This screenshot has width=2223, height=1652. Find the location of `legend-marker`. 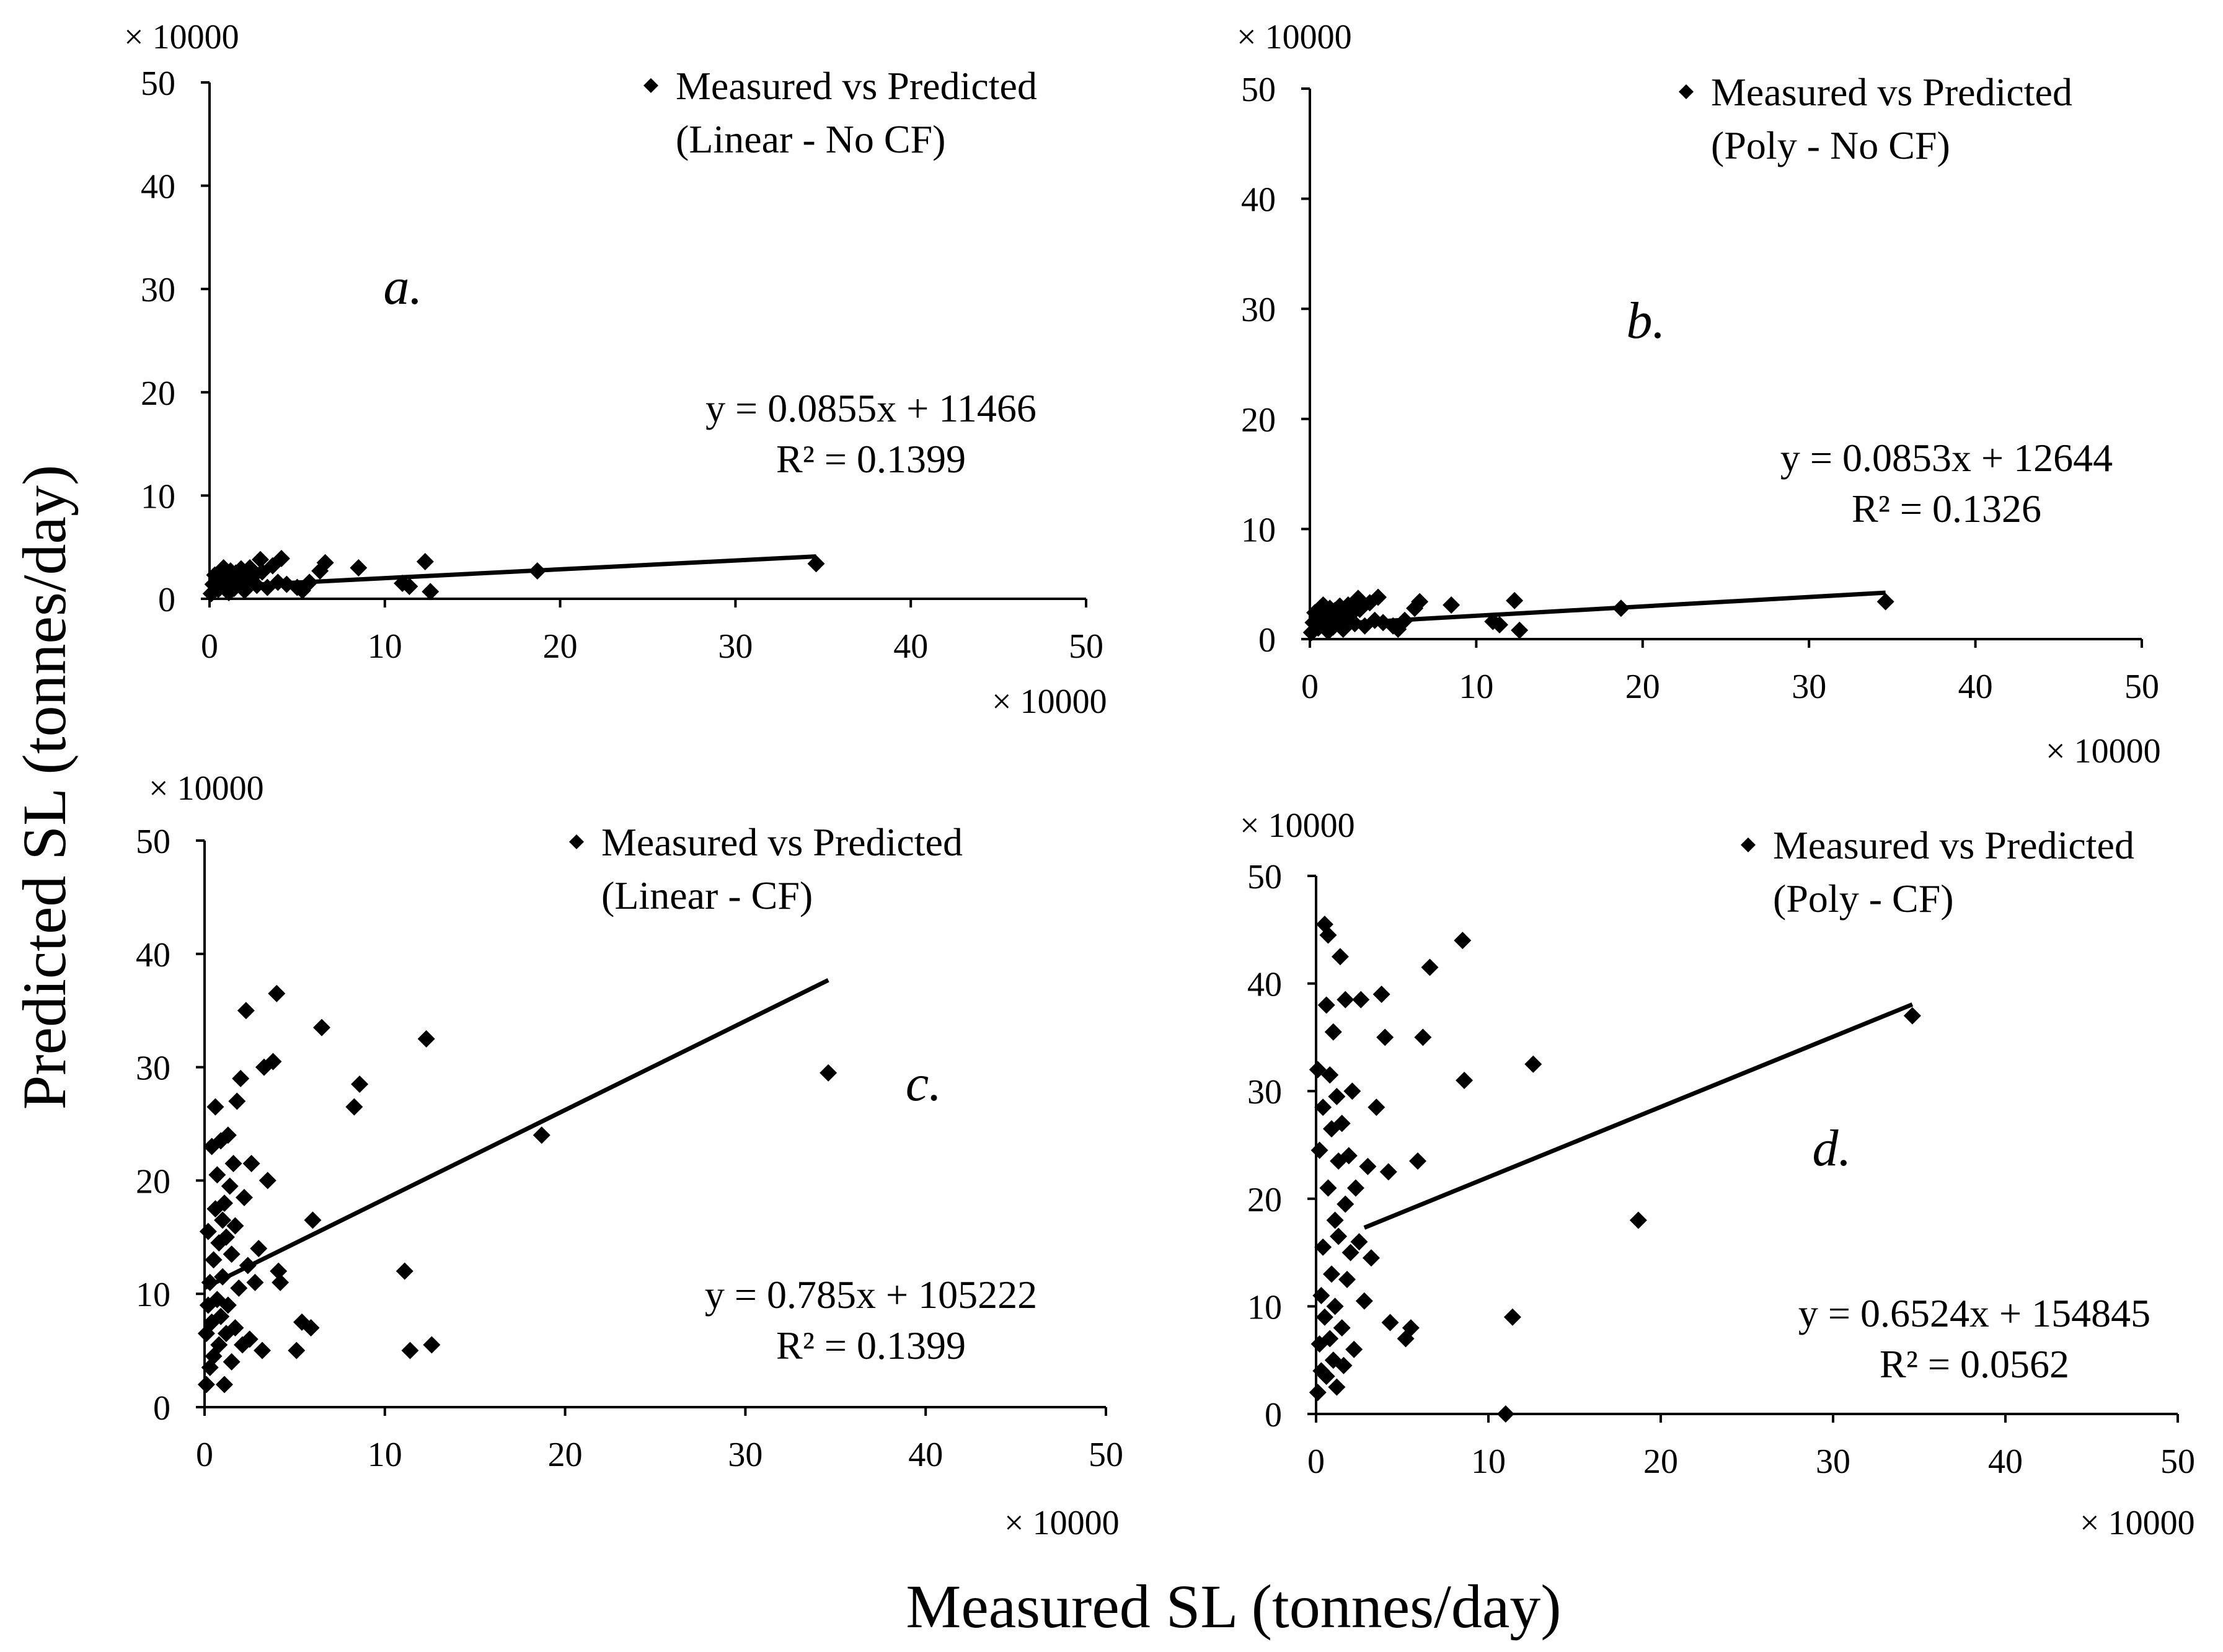

legend-marker is located at coordinates (1748, 844).